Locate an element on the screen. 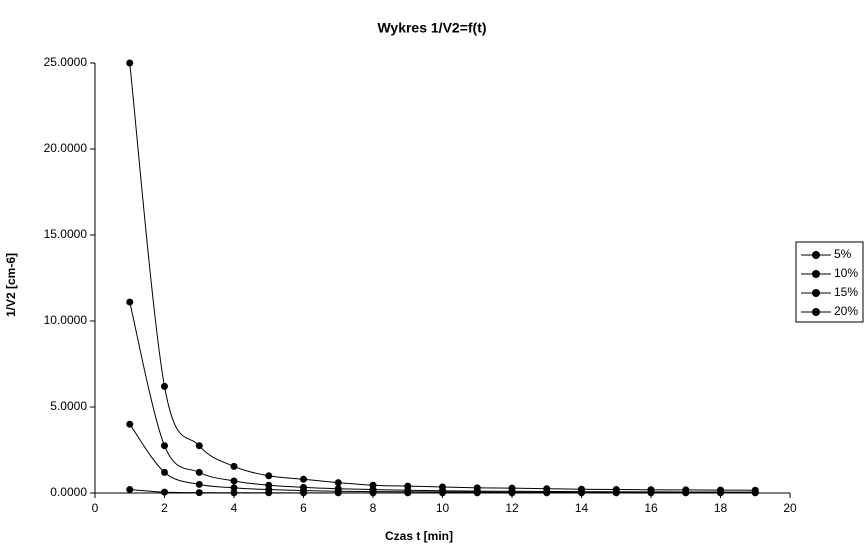 The image size is (867, 548). legend-label: 20% is located at coordinates (846, 311).